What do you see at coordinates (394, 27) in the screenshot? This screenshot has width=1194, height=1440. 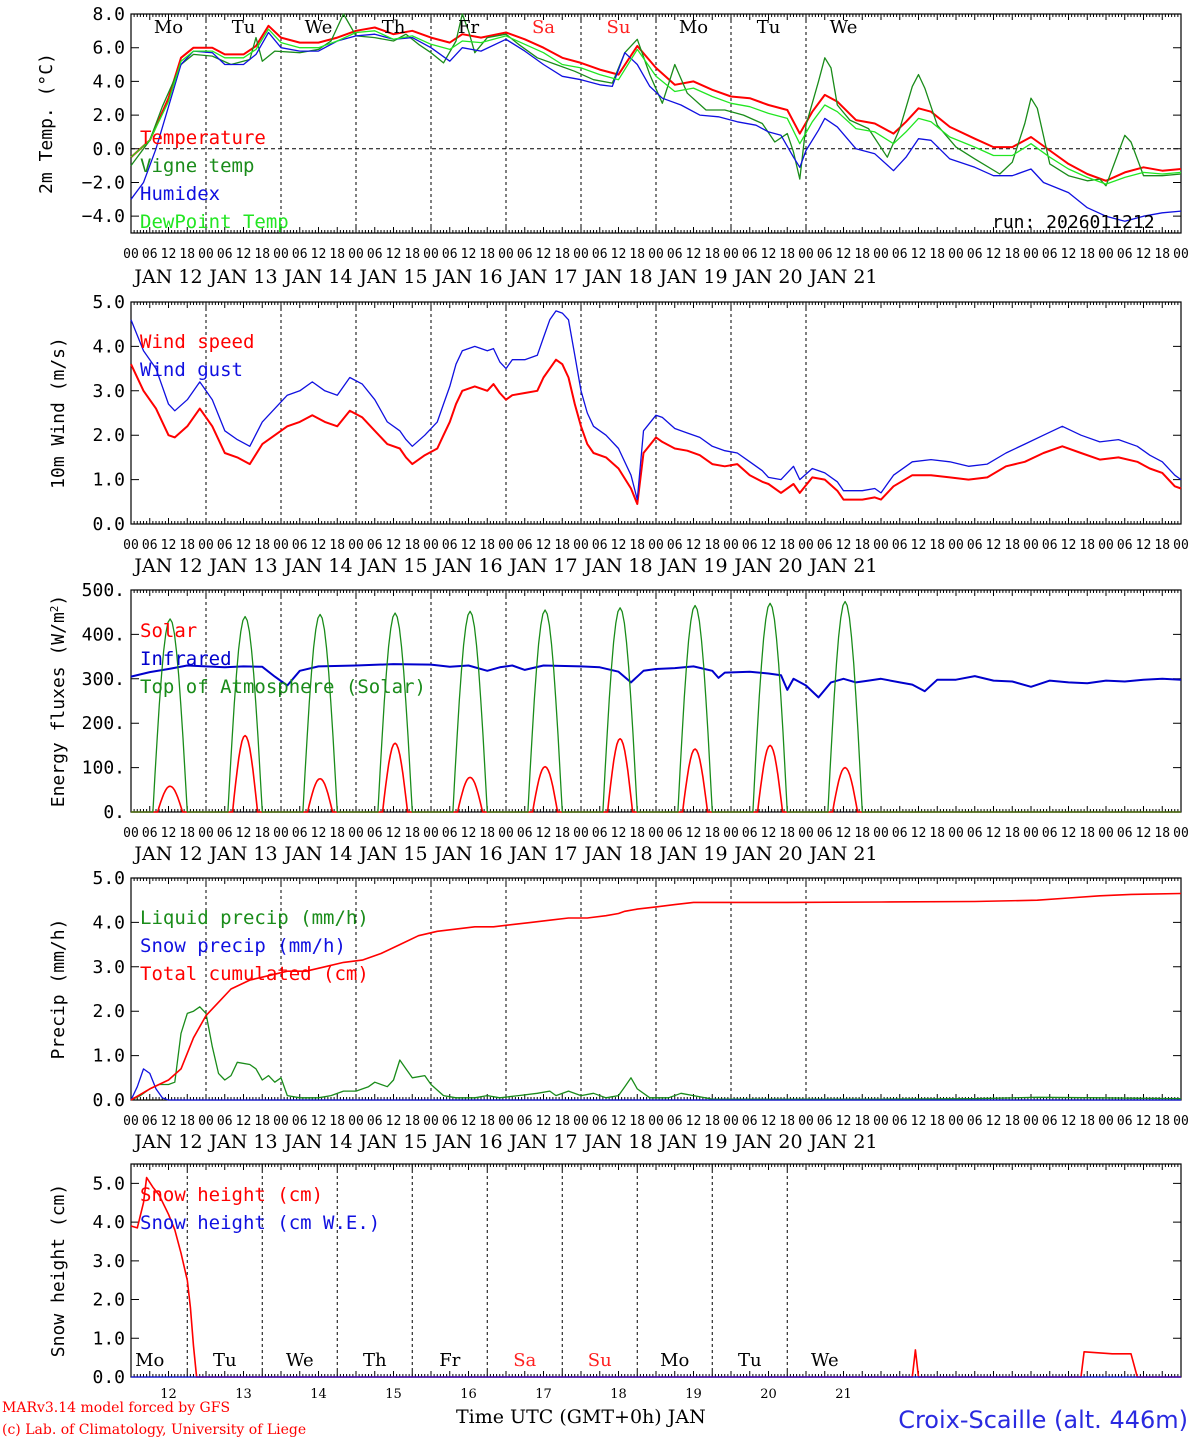 I see `weekday-label: Th` at bounding box center [394, 27].